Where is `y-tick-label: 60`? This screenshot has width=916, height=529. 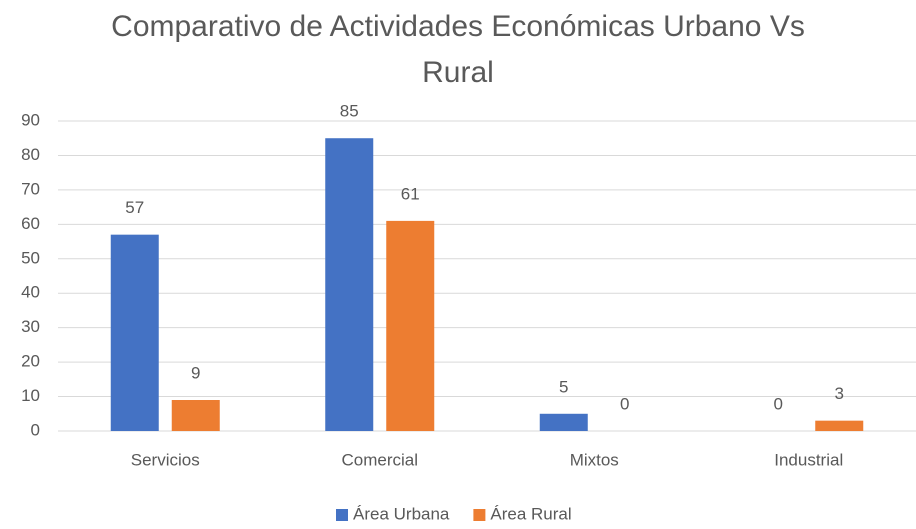
y-tick-label: 60 is located at coordinates (30, 223).